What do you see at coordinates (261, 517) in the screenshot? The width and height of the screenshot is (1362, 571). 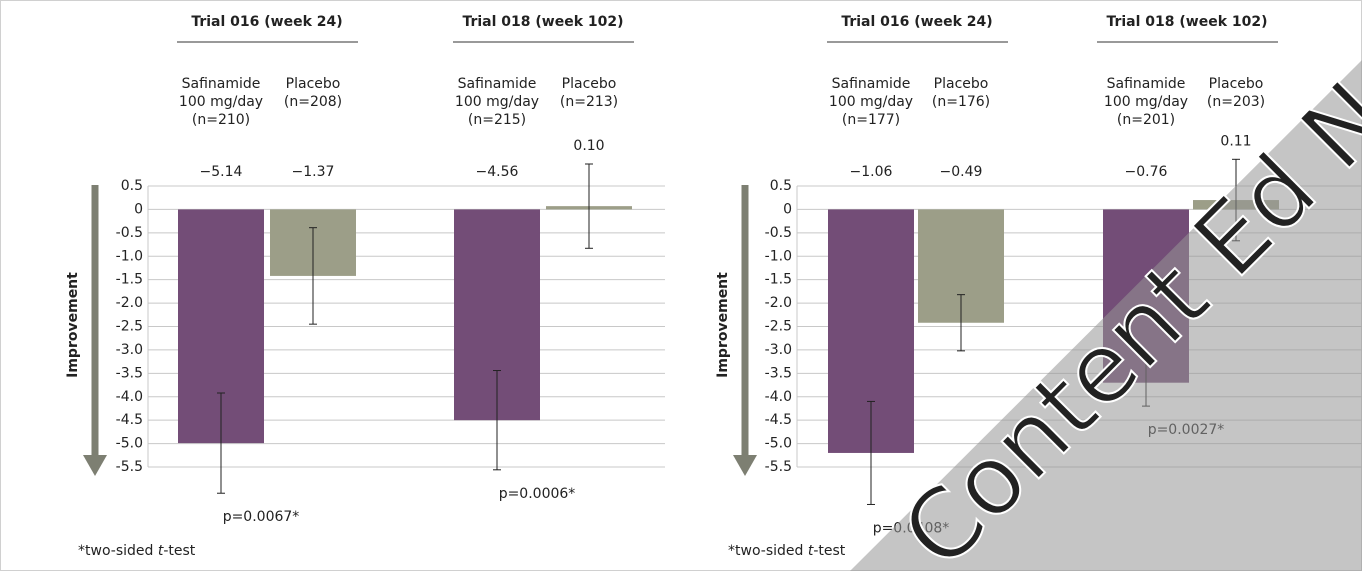 I see `p-value: p=0.0067*` at bounding box center [261, 517].